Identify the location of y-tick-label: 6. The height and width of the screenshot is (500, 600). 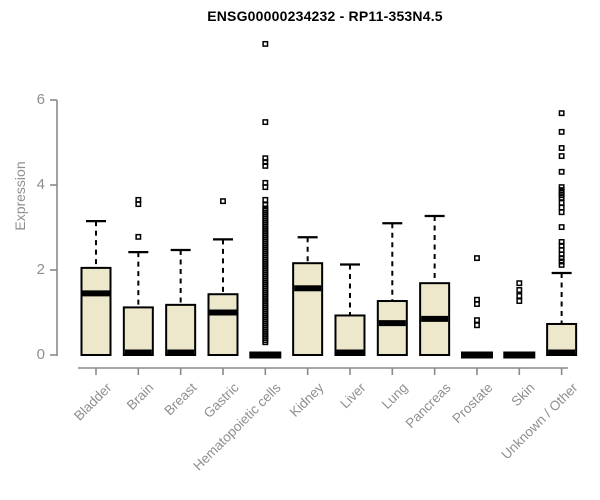
(40, 99).